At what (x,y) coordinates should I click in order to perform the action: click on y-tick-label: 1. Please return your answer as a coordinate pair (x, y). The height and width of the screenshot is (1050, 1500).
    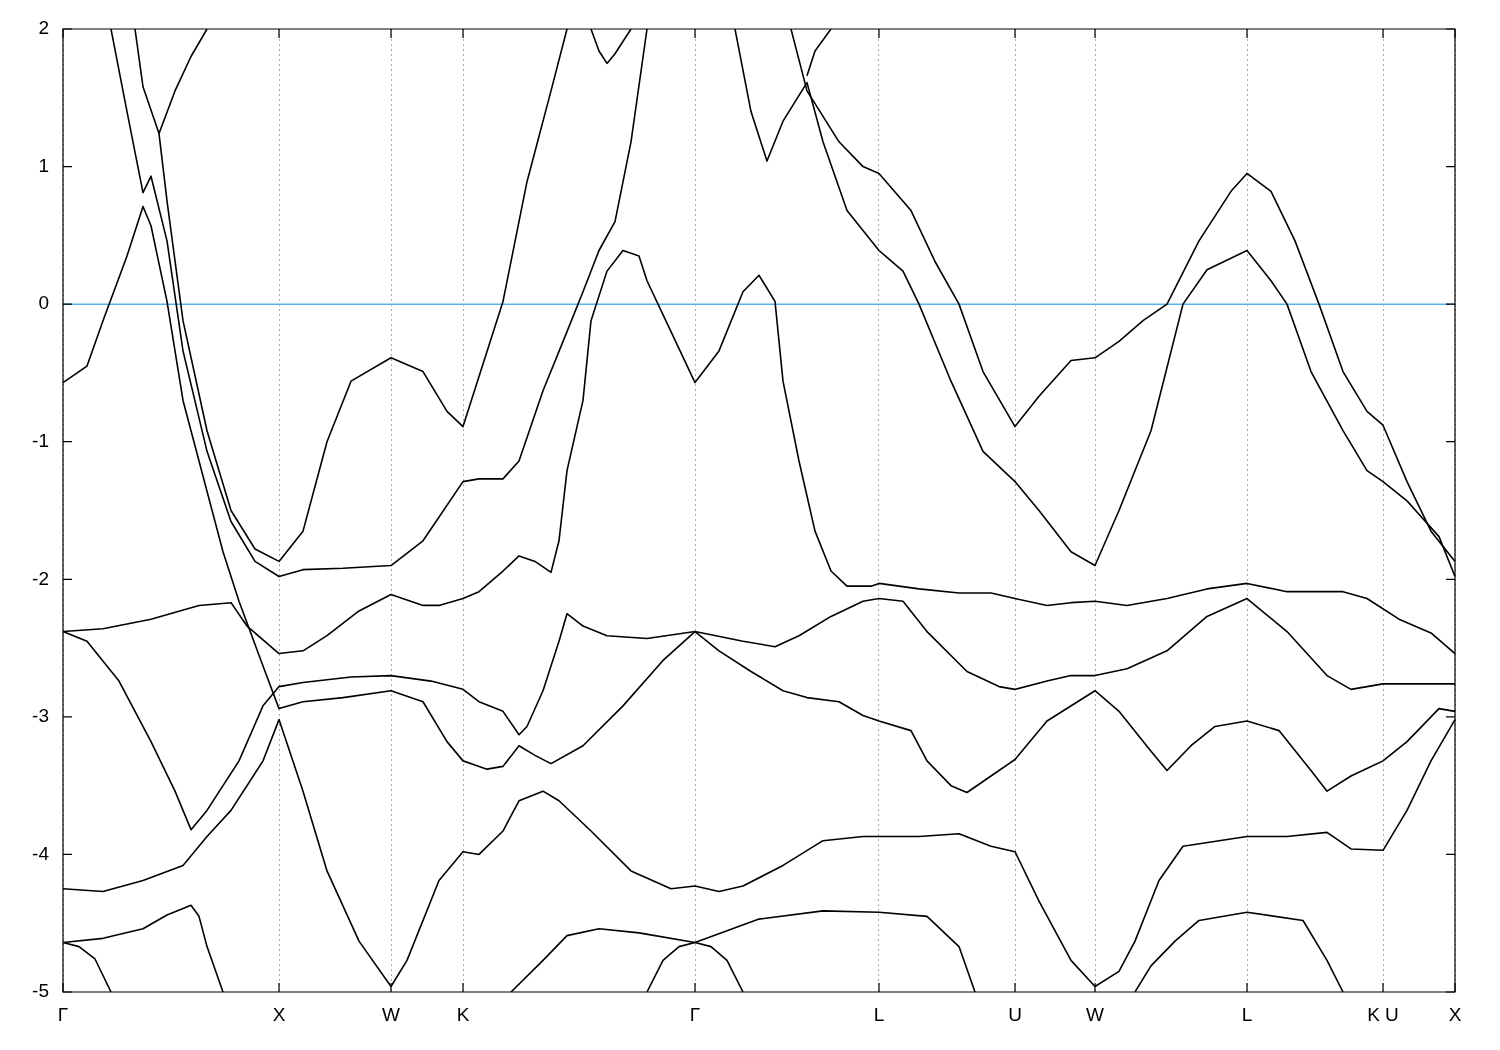
    Looking at the image, I should click on (43, 165).